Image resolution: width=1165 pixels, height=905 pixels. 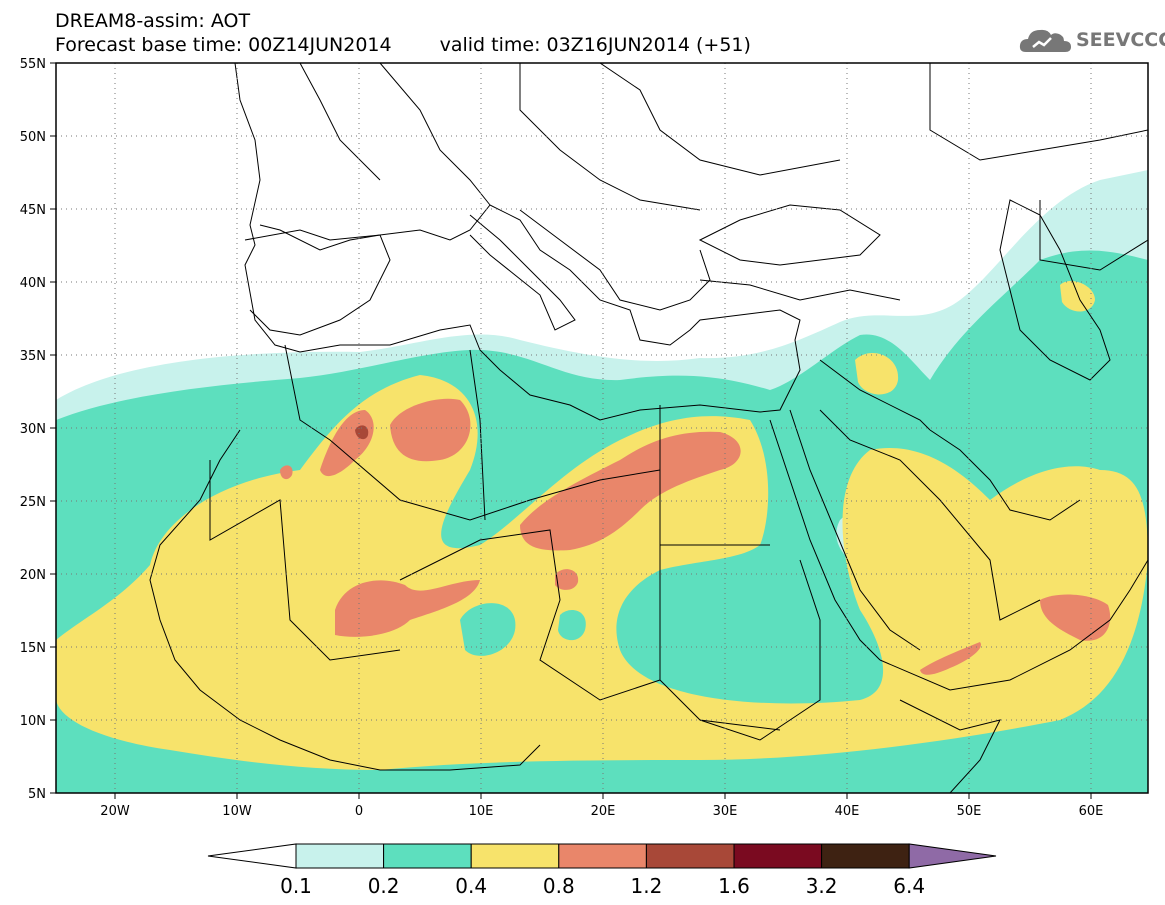 What do you see at coordinates (734, 886) in the screenshot?
I see `colorbar-level-label: 1.6` at bounding box center [734, 886].